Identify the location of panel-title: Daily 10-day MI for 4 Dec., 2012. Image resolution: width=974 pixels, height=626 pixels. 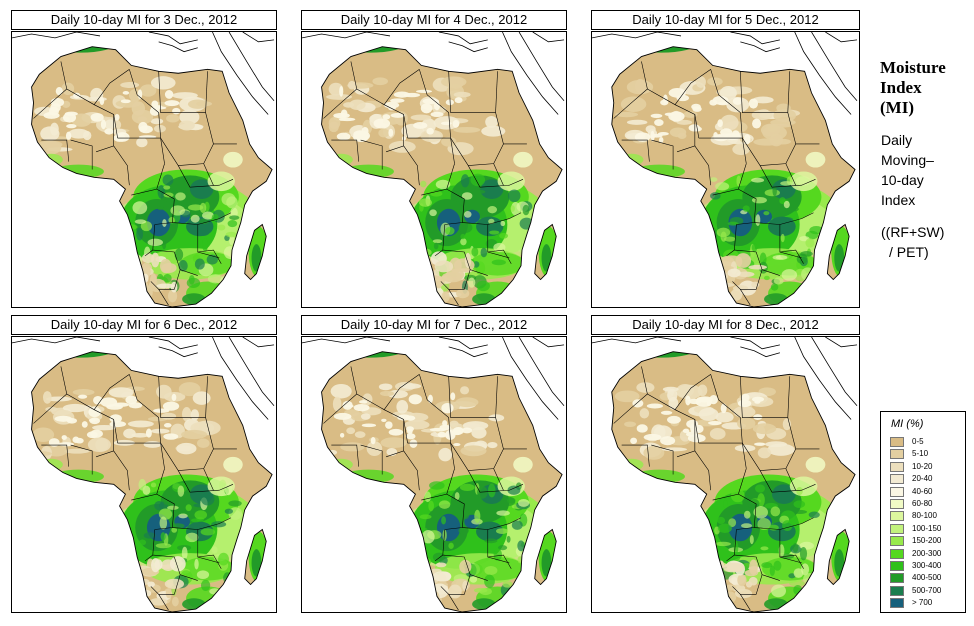
(434, 20).